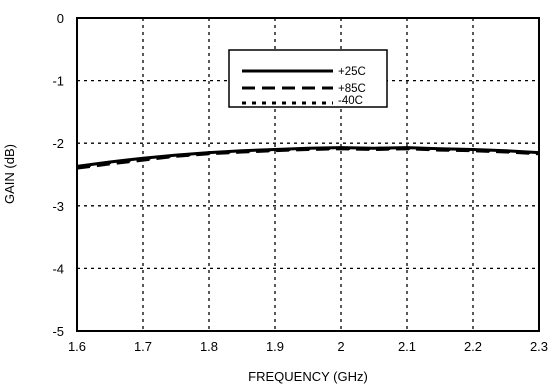 Image resolution: width=554 pixels, height=387 pixels. What do you see at coordinates (407, 346) in the screenshot?
I see `x-tick-label: 2.1` at bounding box center [407, 346].